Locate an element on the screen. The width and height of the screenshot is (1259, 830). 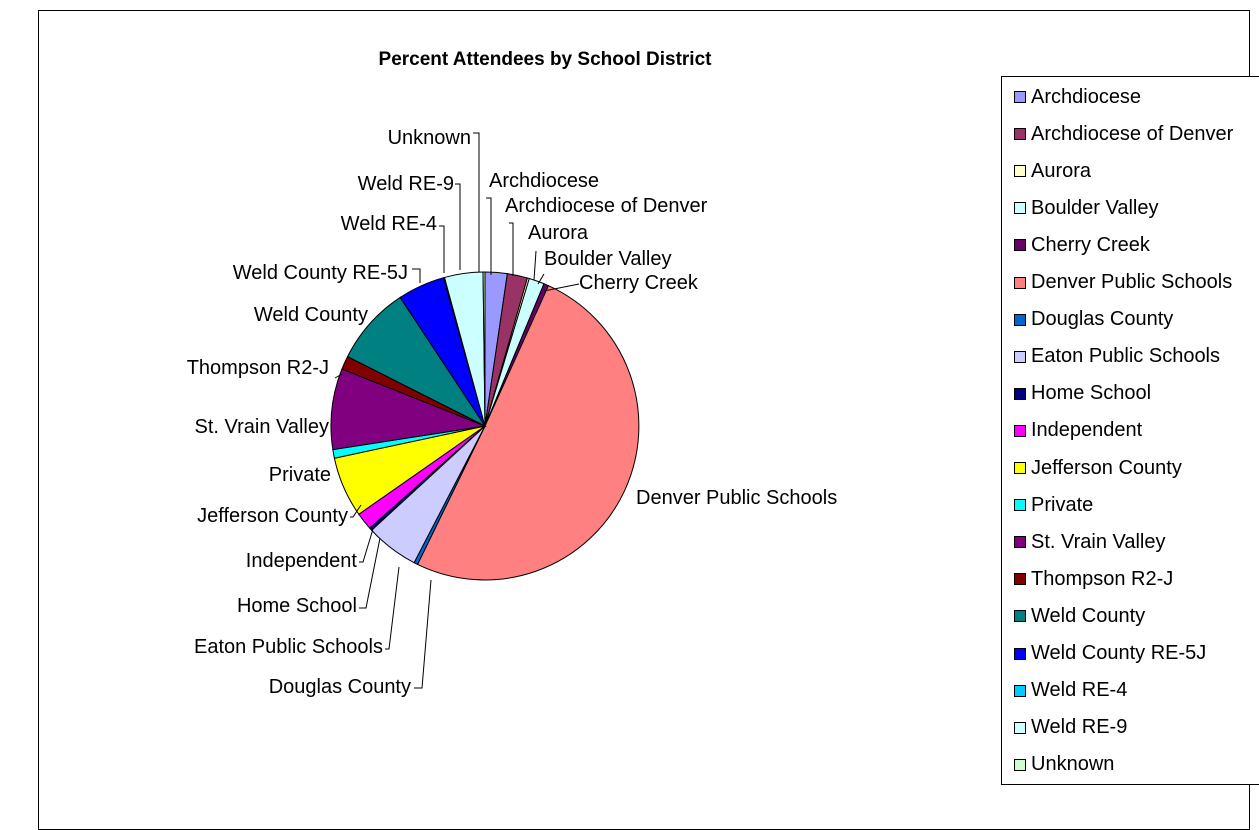
slice-label: Weld RE-4 is located at coordinates (389, 224).